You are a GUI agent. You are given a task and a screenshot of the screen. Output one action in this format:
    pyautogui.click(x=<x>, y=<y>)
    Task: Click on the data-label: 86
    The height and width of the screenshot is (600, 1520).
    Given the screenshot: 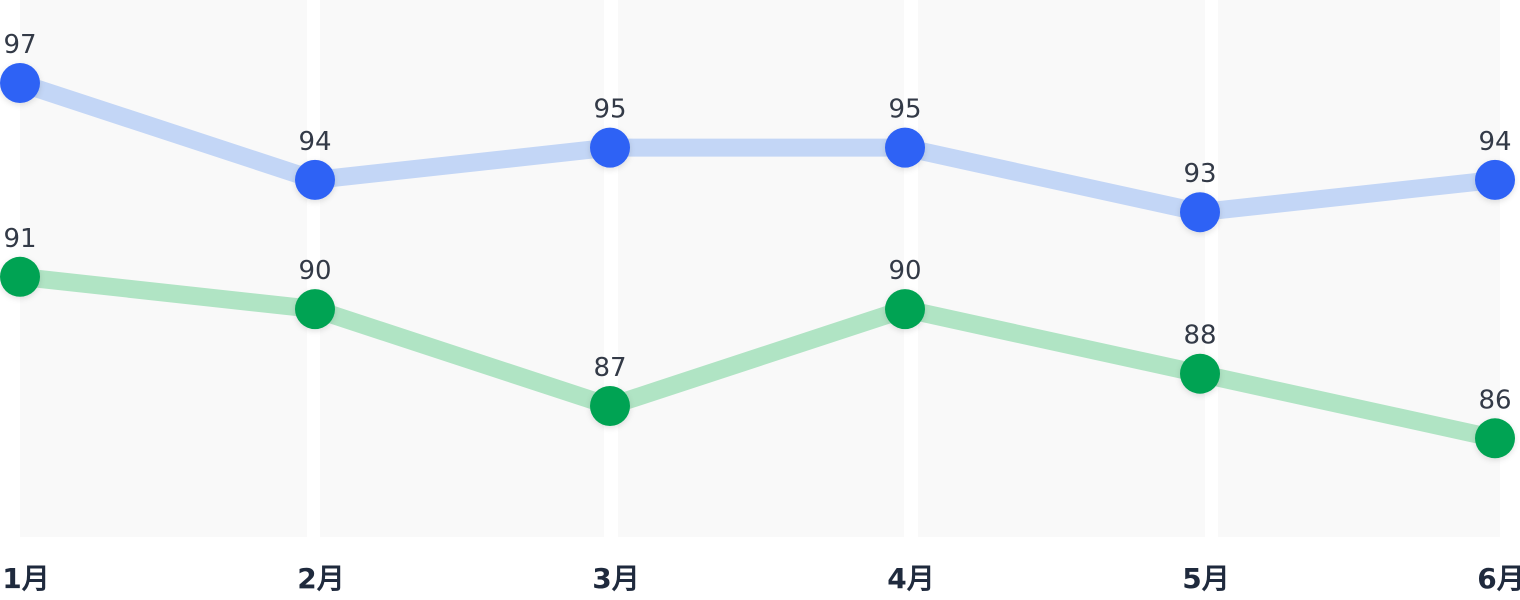 What is the action you would take?
    pyautogui.click(x=1494, y=400)
    